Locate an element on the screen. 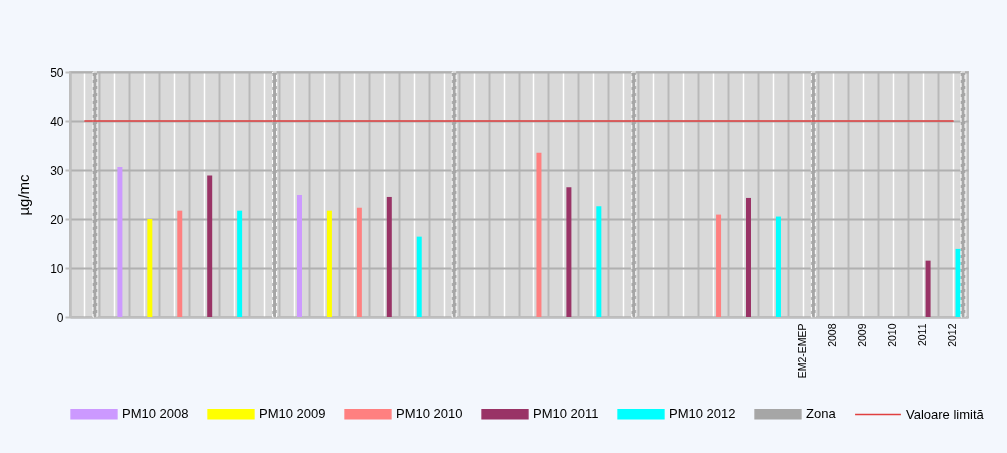 The width and height of the screenshot is (1007, 453). legend-label: Zona is located at coordinates (821, 414).